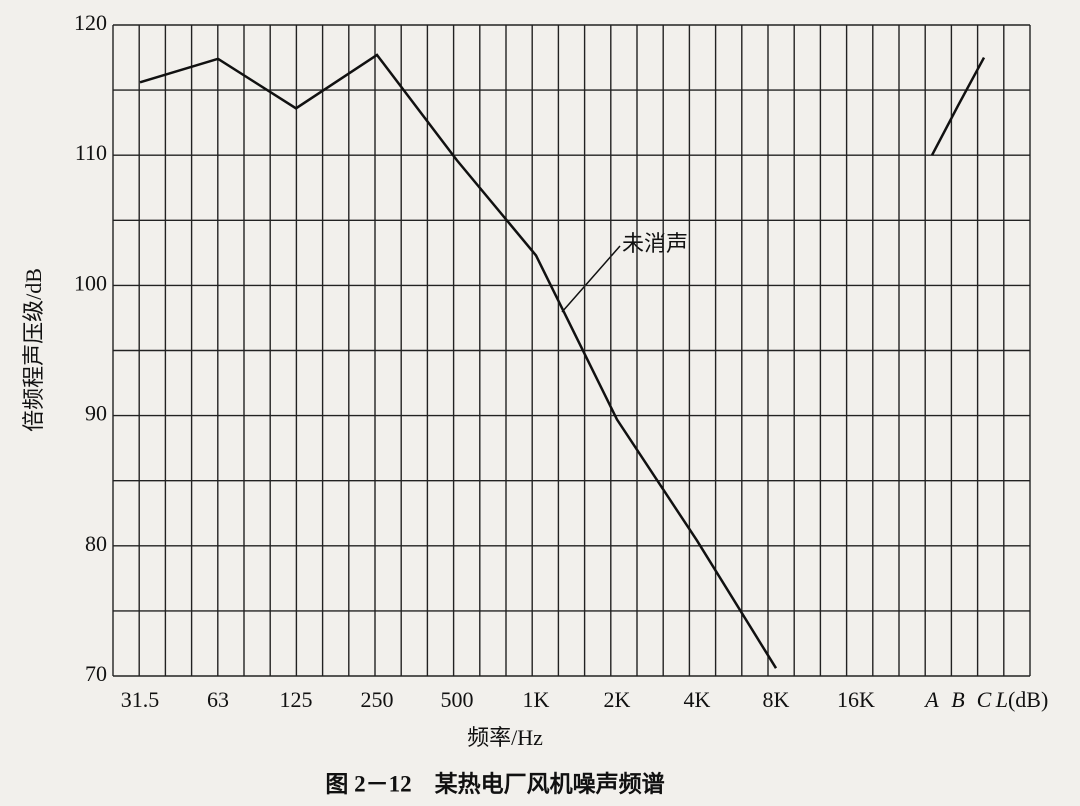  Describe the element at coordinates (494, 783) in the screenshot. I see `chart-title: 图 2－12 某热电厂风机噪声频谱` at that location.